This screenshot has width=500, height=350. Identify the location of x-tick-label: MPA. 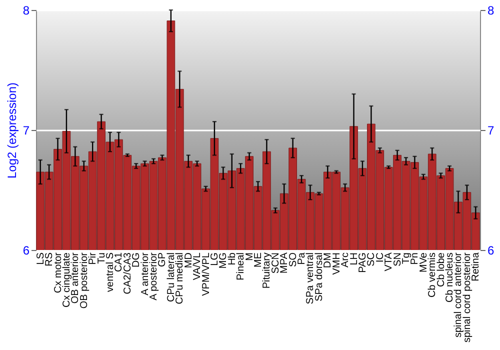
(284, 263).